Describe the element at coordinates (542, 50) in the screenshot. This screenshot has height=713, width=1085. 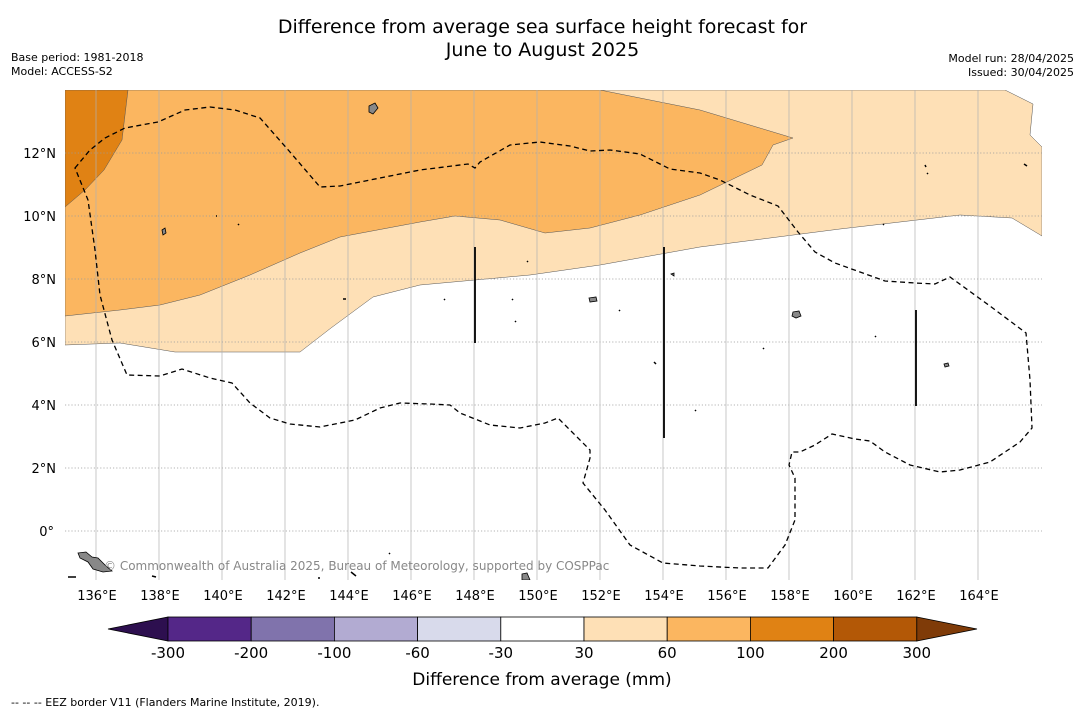
I see `map-title-line-2: June to August 2025` at that location.